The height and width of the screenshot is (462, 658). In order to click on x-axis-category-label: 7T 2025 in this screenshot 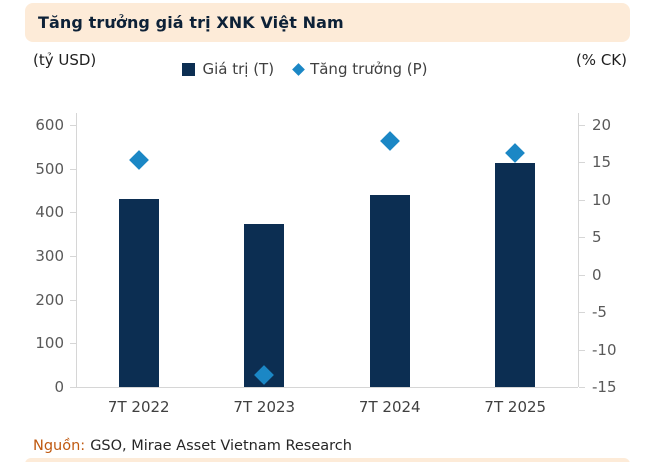, I will do `click(515, 407)`.